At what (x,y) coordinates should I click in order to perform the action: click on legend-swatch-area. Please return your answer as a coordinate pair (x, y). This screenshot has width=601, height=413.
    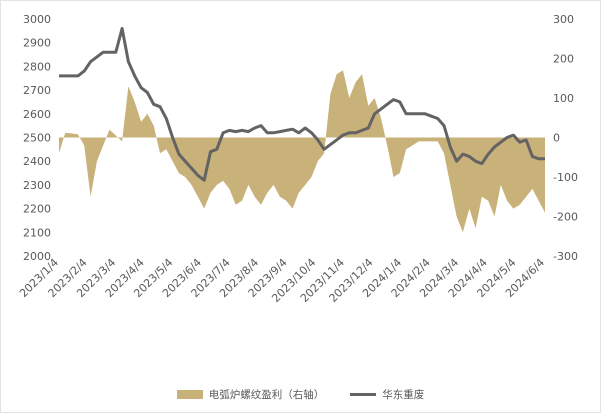
    Looking at the image, I should click on (189, 394).